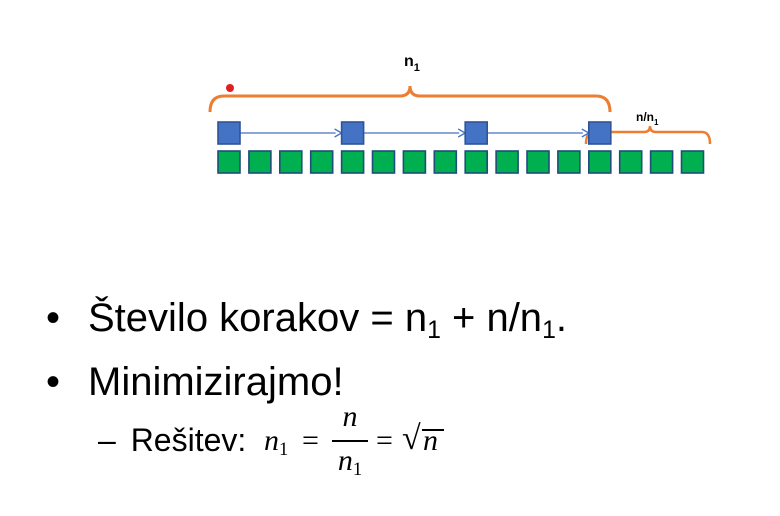 This screenshot has height=516, width=780. I want to click on formula-fraction: n n1, so click(350, 442).